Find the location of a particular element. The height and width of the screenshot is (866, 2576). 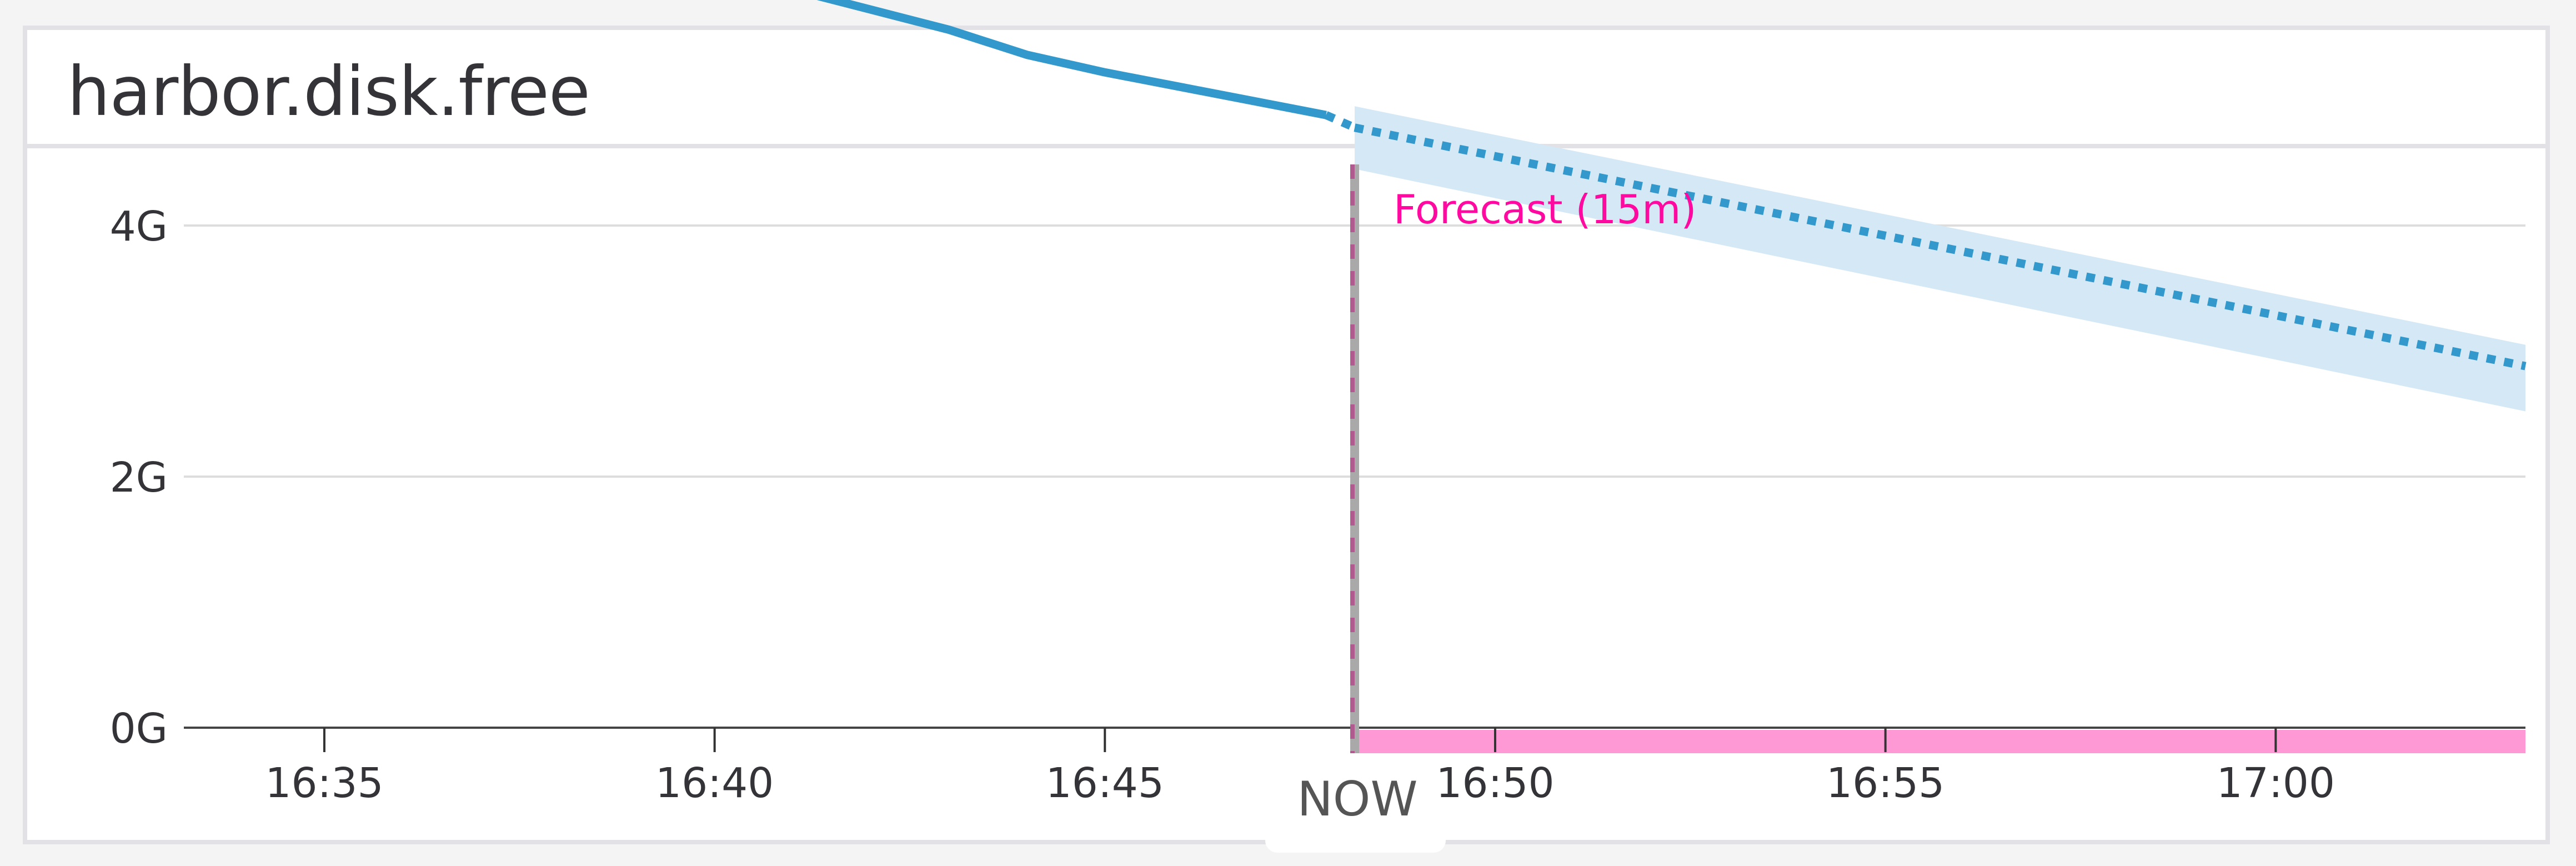

forecast-annotation: Forecast (15m) is located at coordinates (1545, 209).